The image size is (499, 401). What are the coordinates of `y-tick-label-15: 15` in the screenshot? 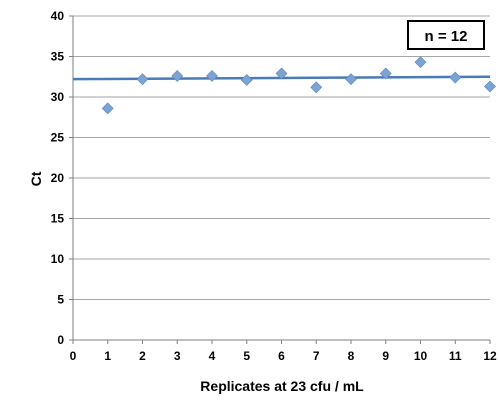 It's located at (58, 219).